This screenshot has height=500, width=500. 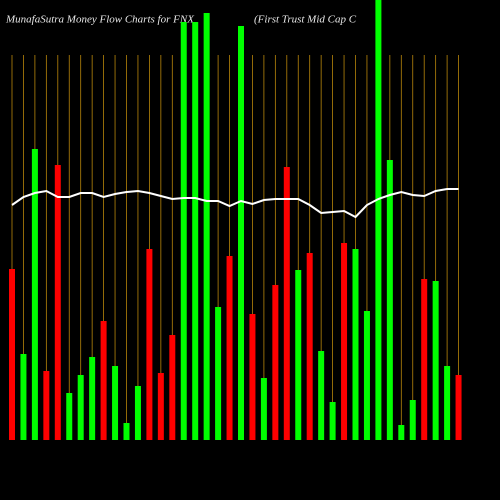 I want to click on chart-subtitle: (First Trust Mid Cap C, so click(x=305, y=20).